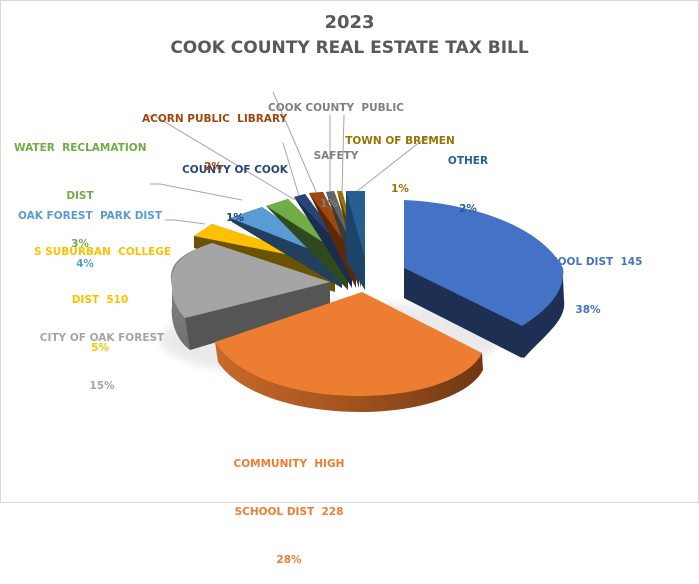 This screenshot has height=584, width=699. Describe the element at coordinates (468, 177) in the screenshot. I see `label-other: OTHER 2%` at that location.